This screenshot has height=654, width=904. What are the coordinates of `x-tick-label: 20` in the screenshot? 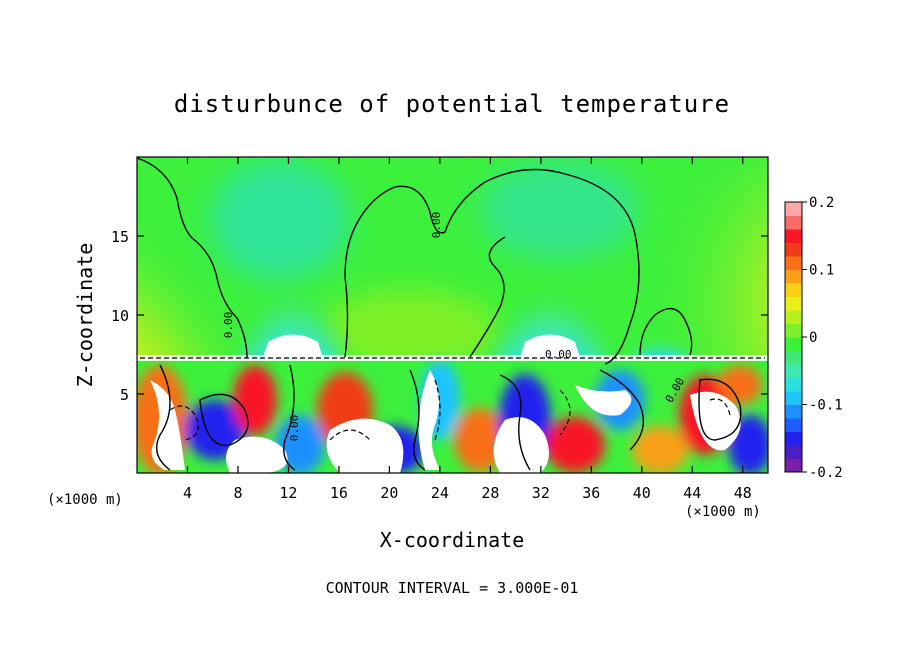 It's located at (389, 493).